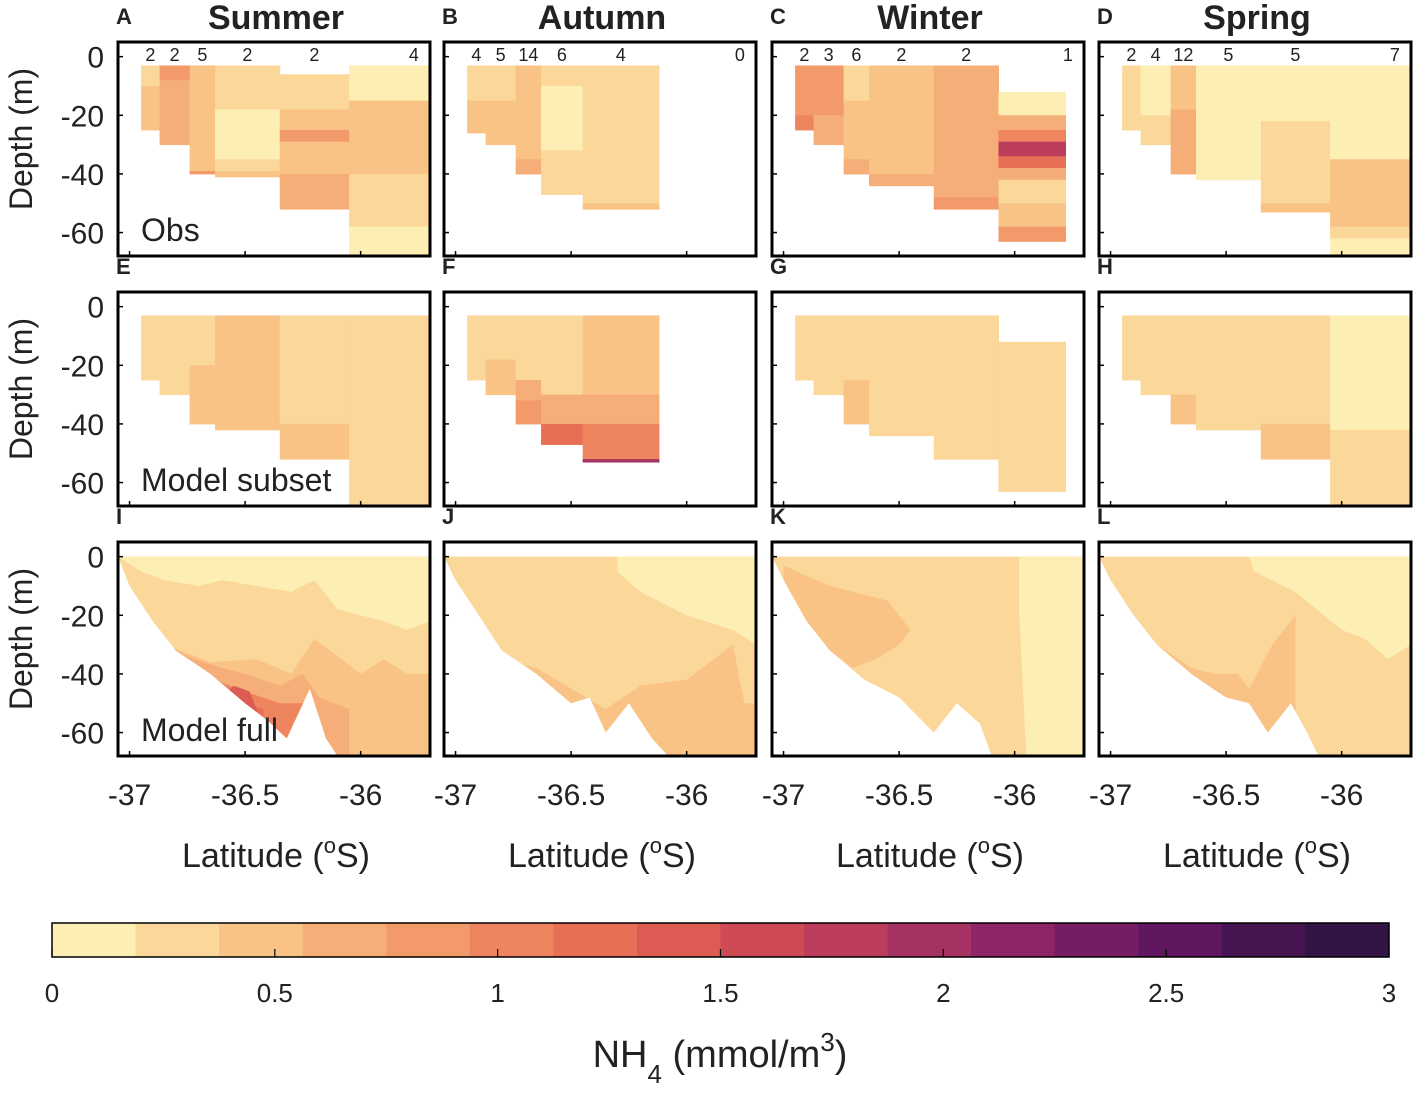 The image size is (1417, 1094). What do you see at coordinates (928, 381) in the screenshot?
I see `panel-g: G` at bounding box center [928, 381].